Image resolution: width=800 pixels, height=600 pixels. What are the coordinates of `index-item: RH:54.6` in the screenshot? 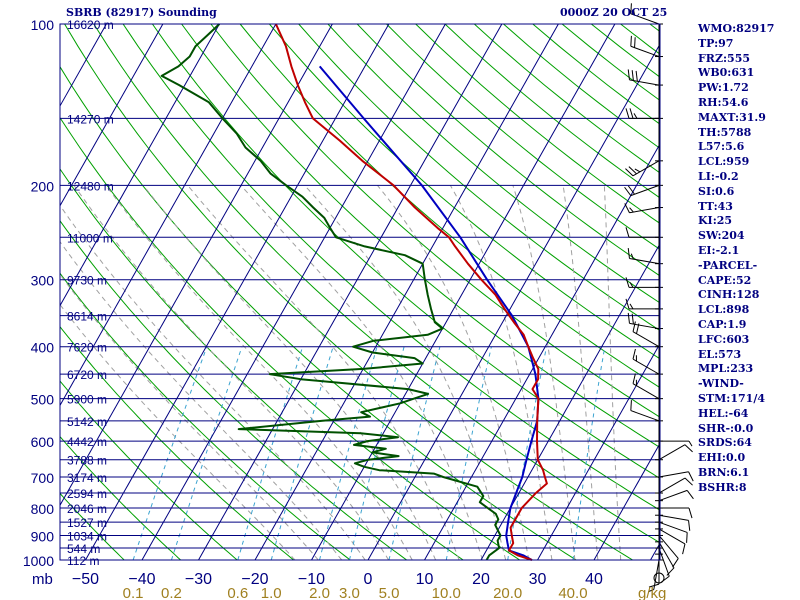 It's located at (723, 102).